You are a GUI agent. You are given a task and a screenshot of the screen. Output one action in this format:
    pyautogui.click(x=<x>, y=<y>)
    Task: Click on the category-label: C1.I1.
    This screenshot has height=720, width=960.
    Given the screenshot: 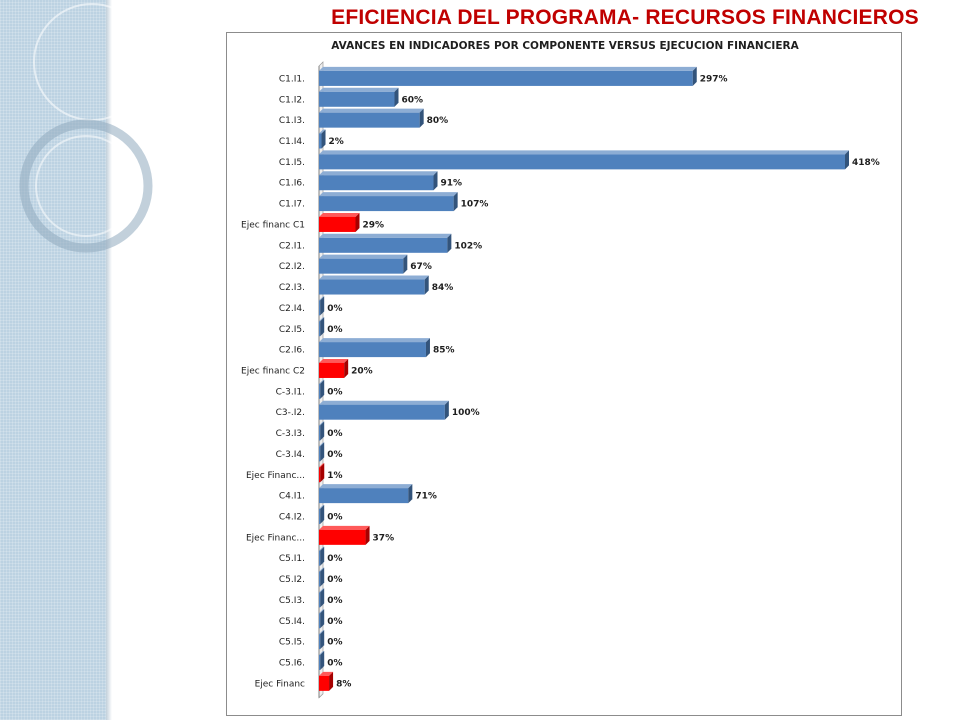 What is the action you would take?
    pyautogui.click(x=292, y=79)
    